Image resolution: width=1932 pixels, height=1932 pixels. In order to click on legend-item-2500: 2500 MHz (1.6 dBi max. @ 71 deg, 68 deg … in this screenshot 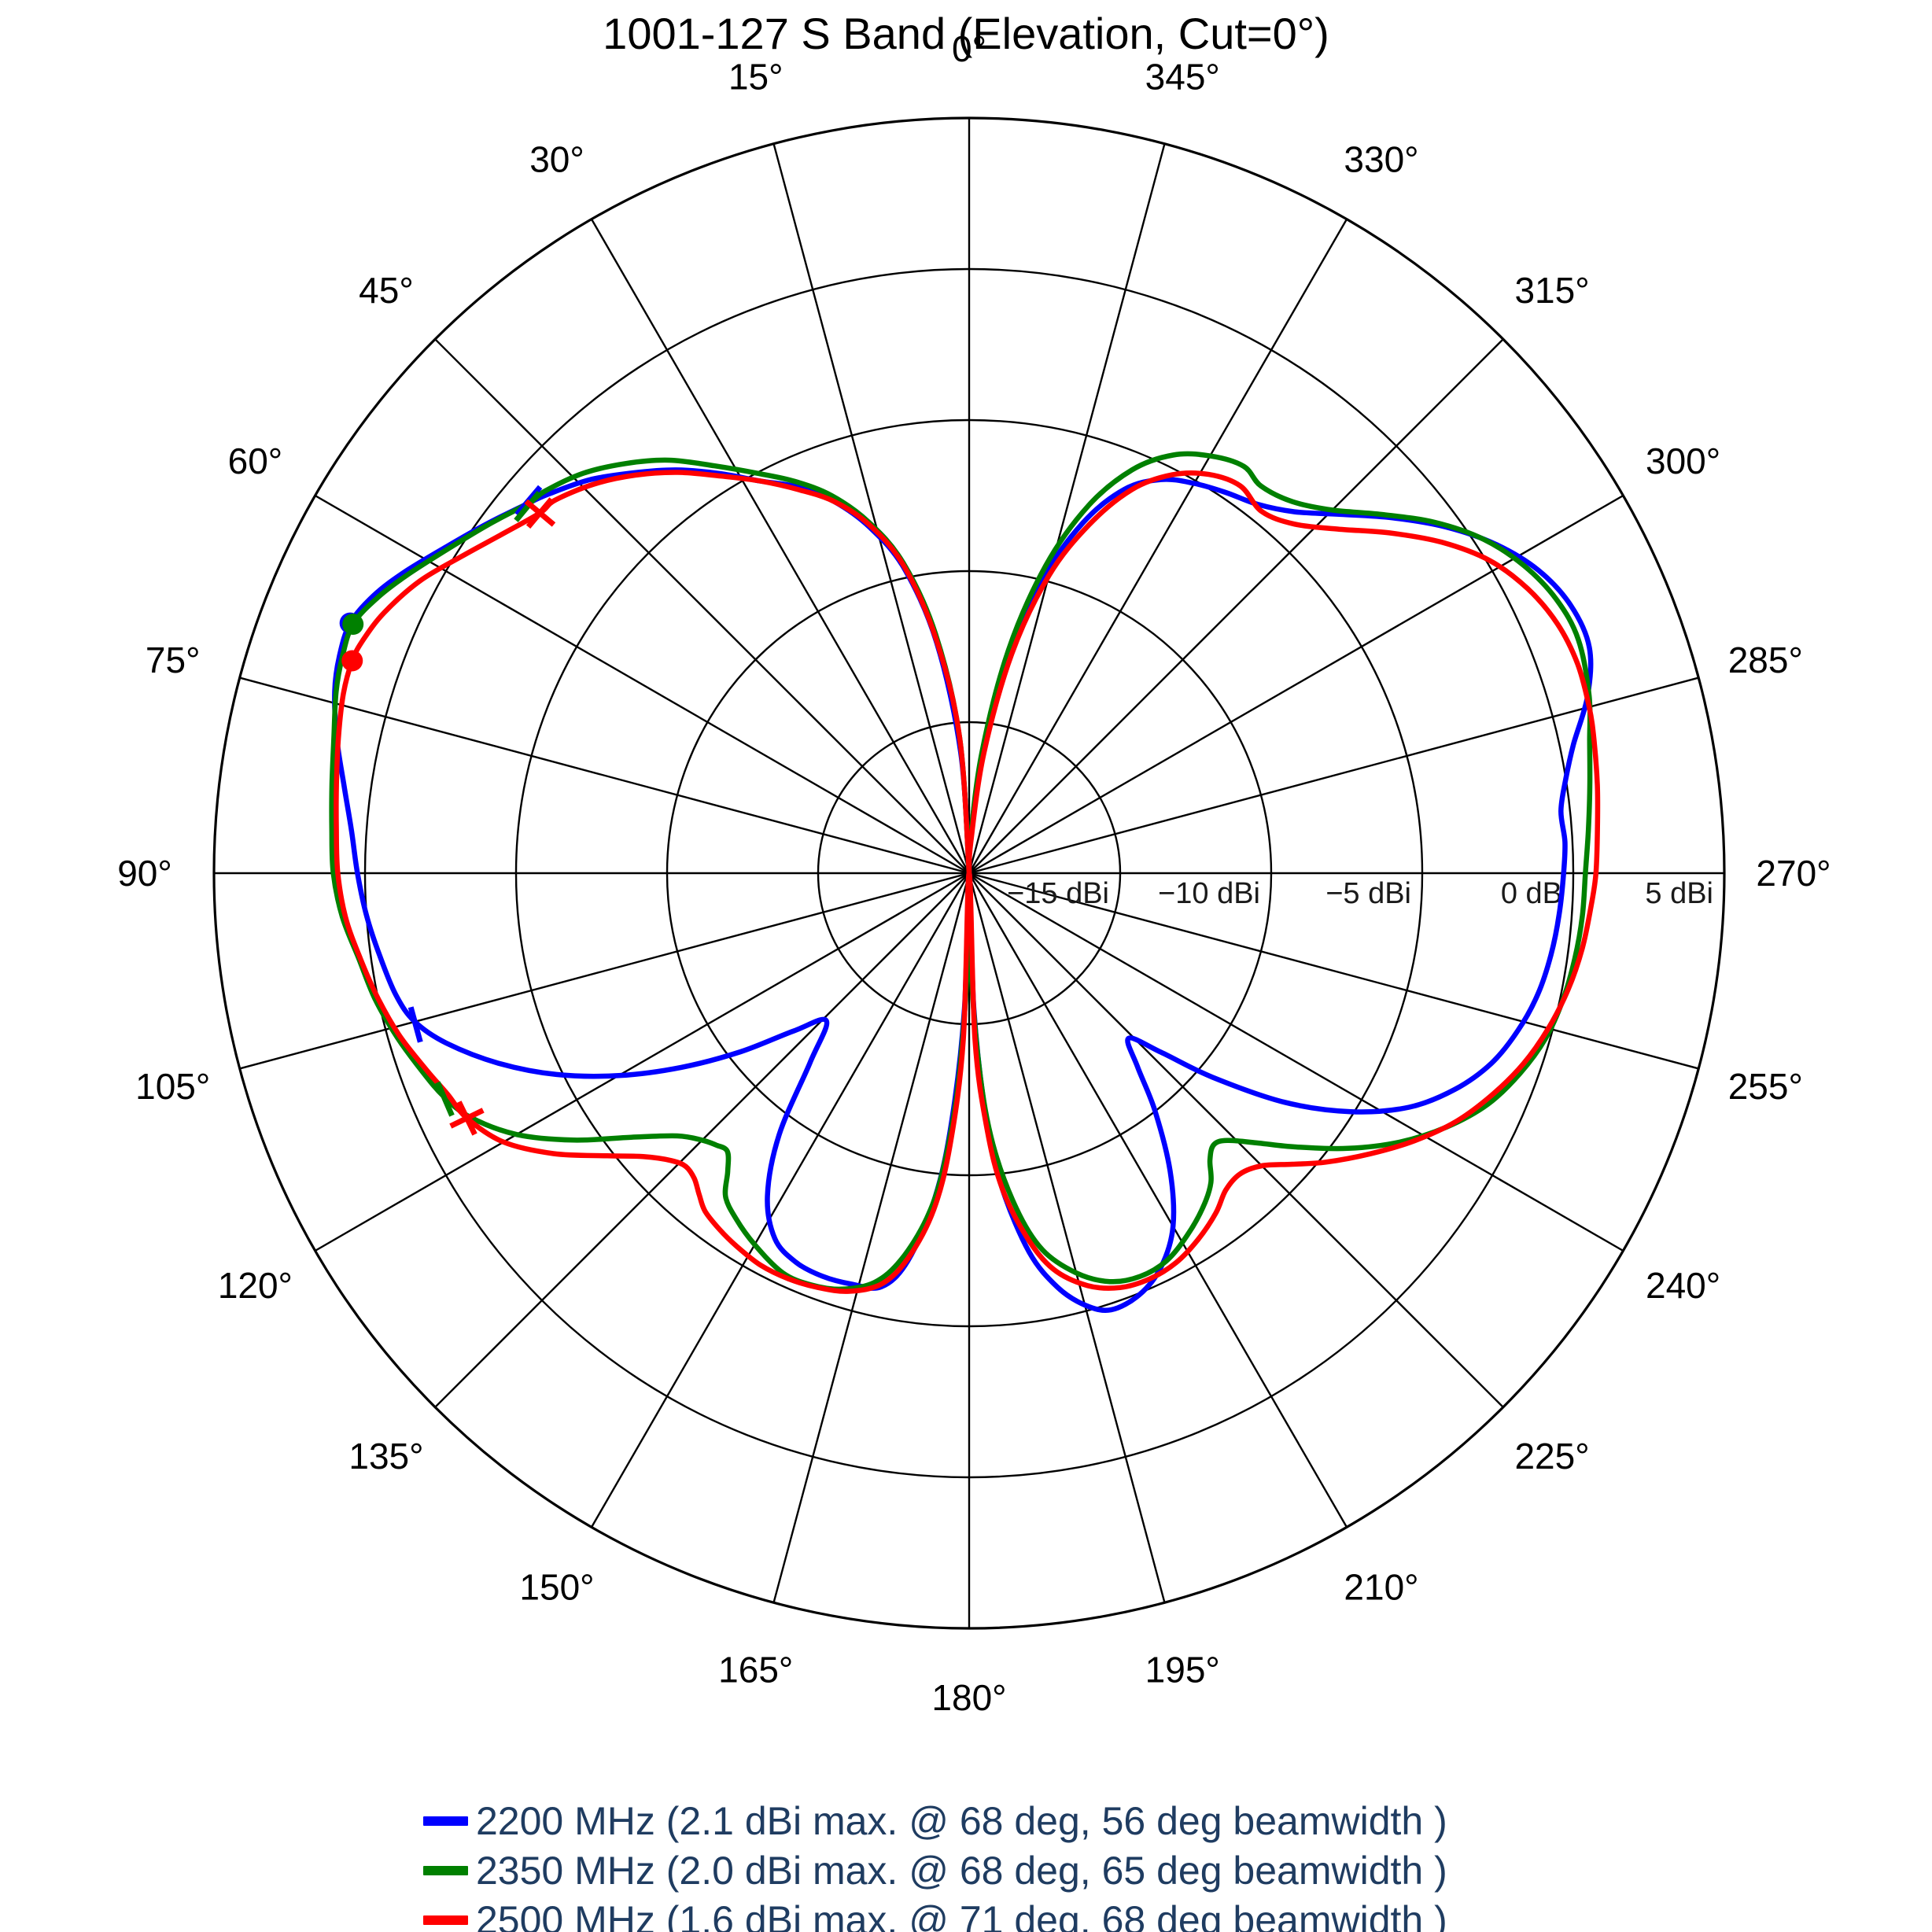, I will do `click(935, 1913)`.